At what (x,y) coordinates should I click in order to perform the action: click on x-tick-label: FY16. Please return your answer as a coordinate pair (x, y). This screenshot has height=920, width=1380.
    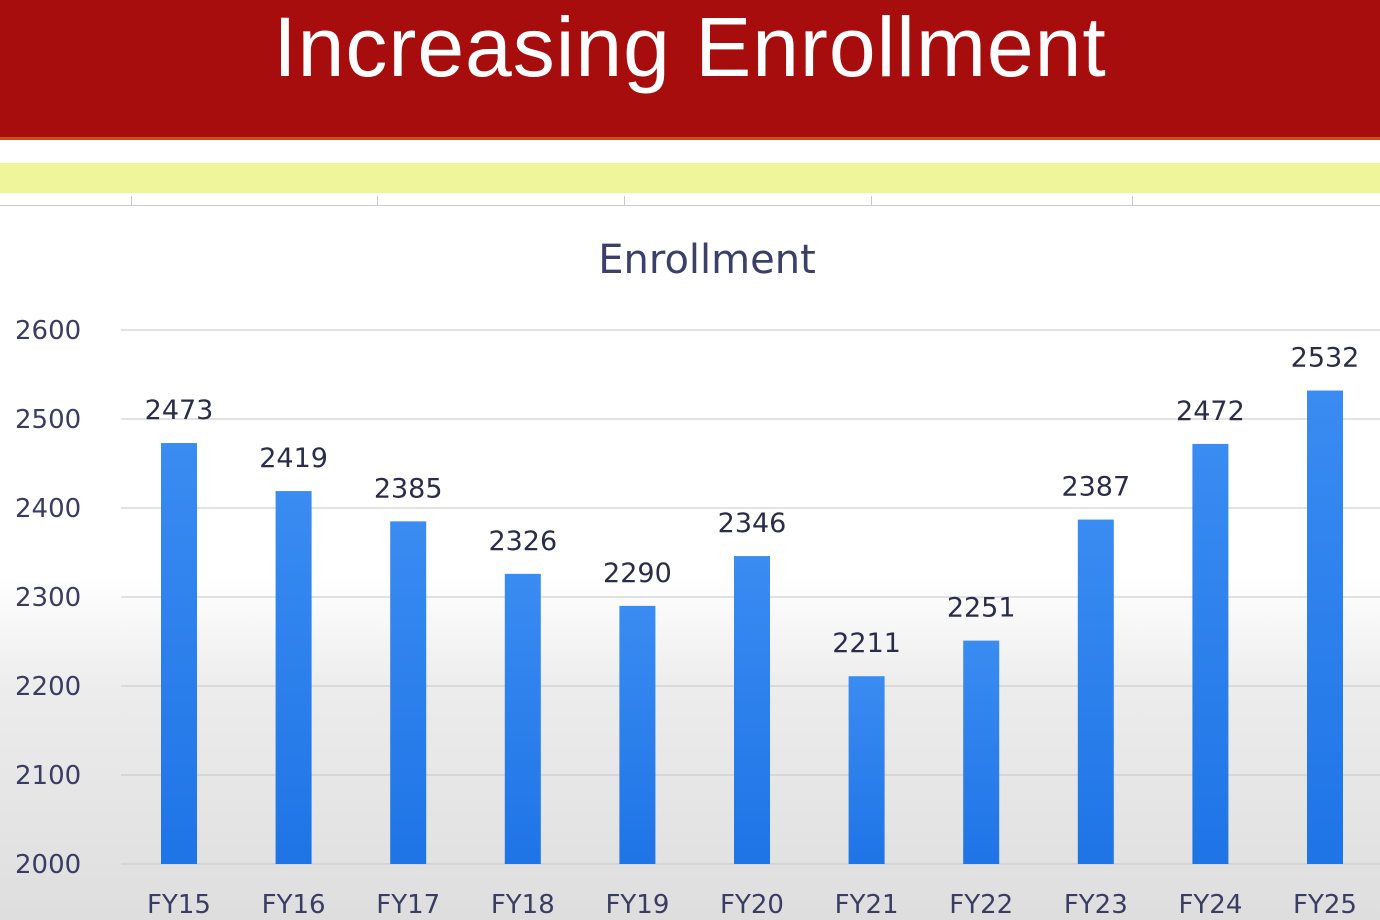
    Looking at the image, I should click on (294, 905).